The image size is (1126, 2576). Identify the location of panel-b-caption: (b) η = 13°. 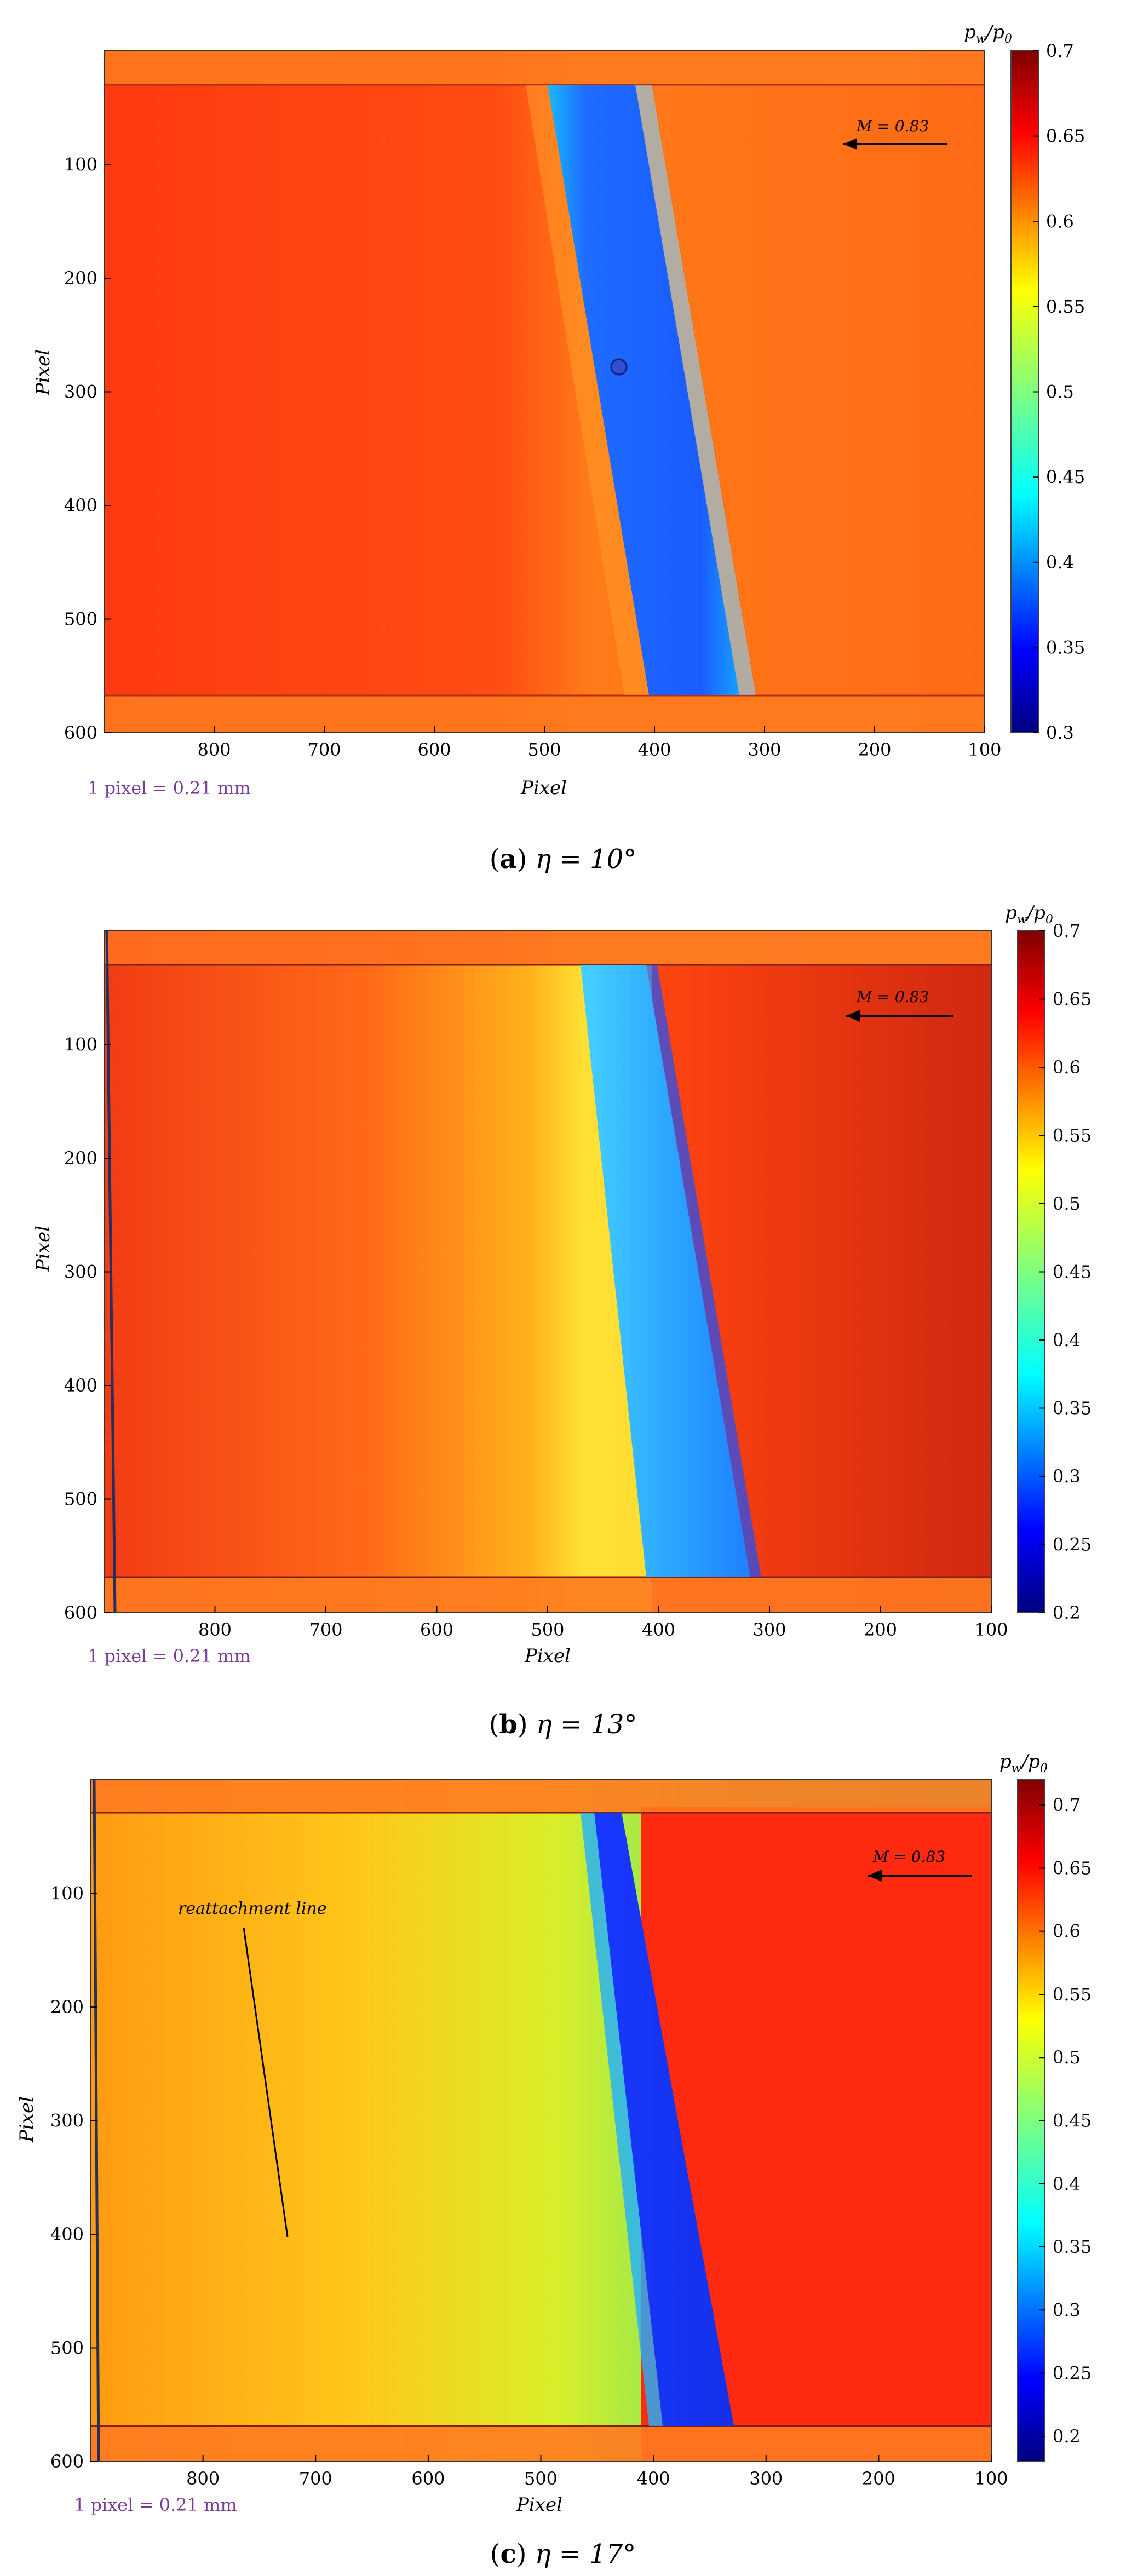
(563, 1724).